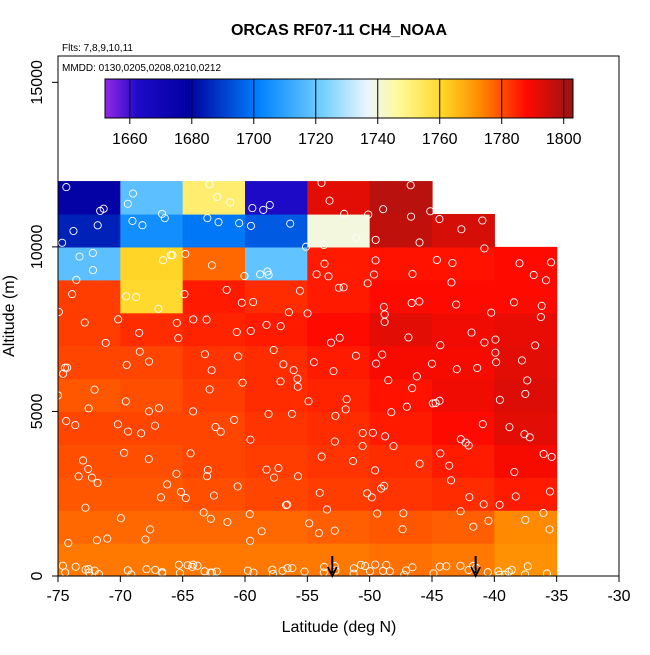 The image size is (650, 655). What do you see at coordinates (339, 98) in the screenshot?
I see `colorbar-gradient` at bounding box center [339, 98].